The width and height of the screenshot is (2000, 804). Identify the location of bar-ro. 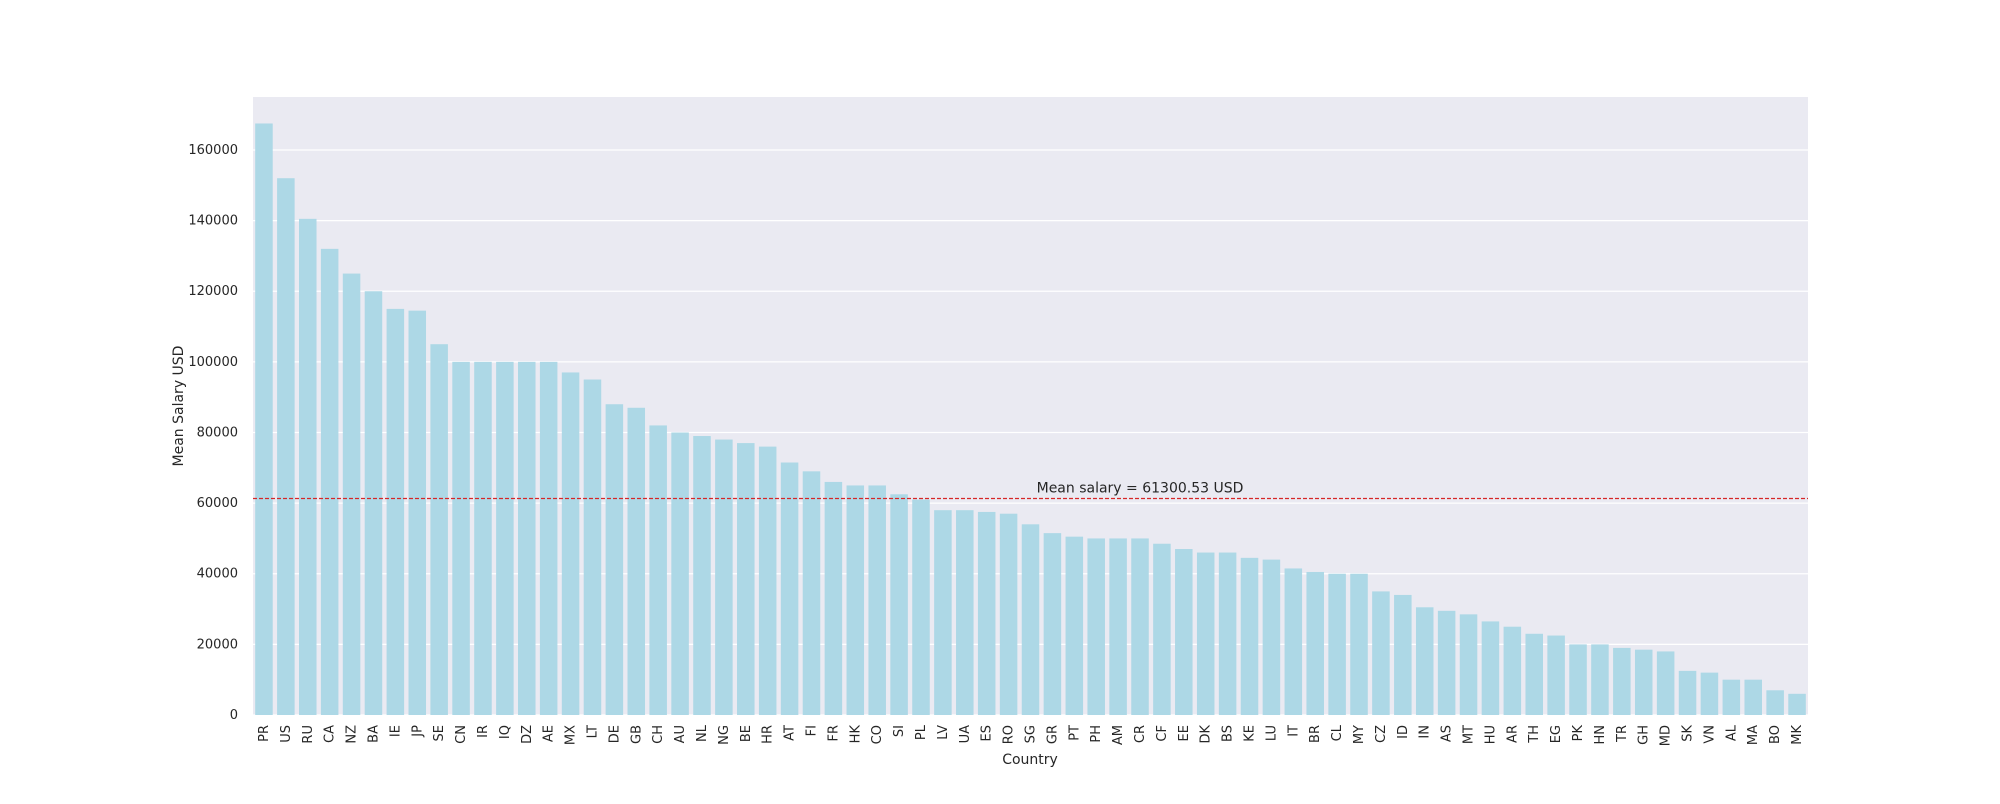
(1008, 614).